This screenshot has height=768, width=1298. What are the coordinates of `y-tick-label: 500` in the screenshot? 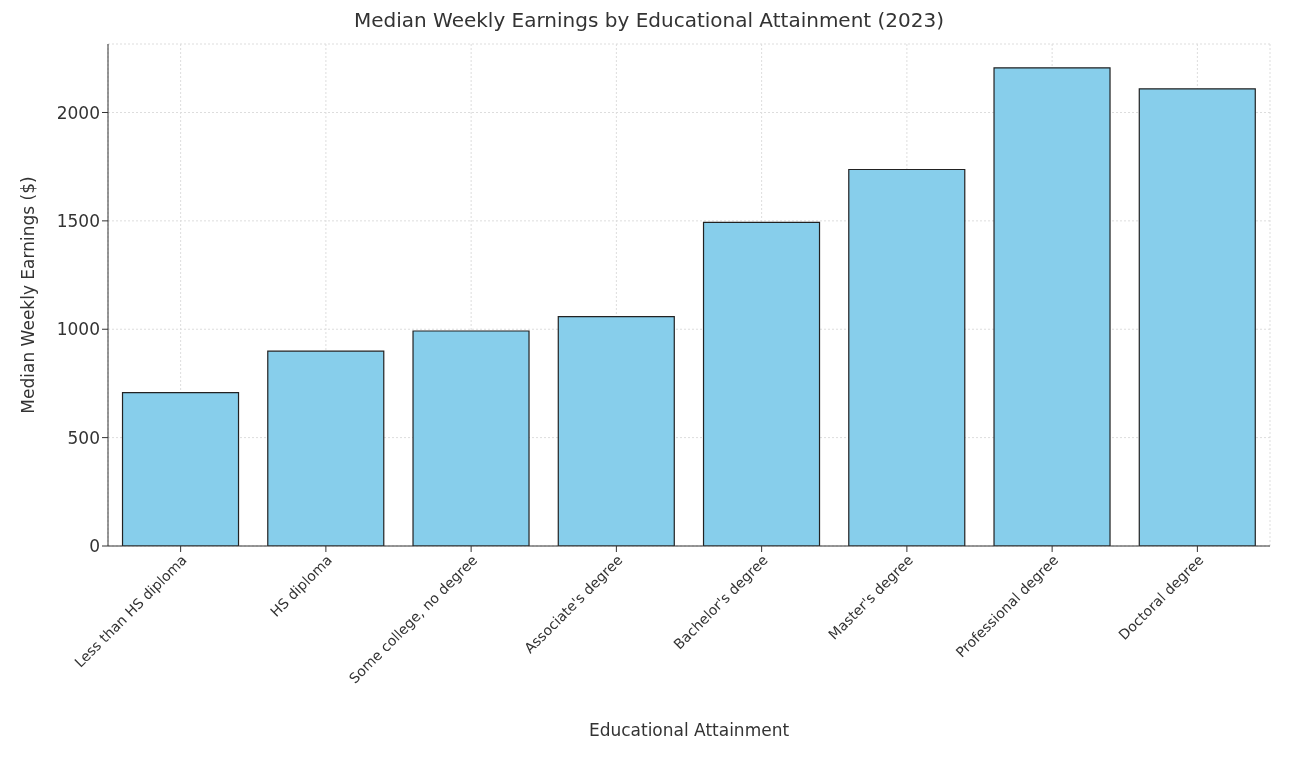 It's located at (83, 437).